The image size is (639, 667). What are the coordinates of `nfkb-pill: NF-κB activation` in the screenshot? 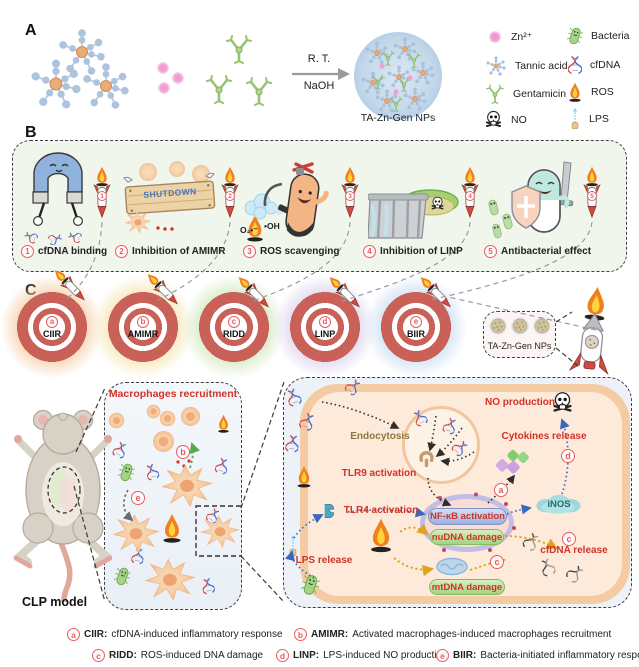 It's located at (467, 516).